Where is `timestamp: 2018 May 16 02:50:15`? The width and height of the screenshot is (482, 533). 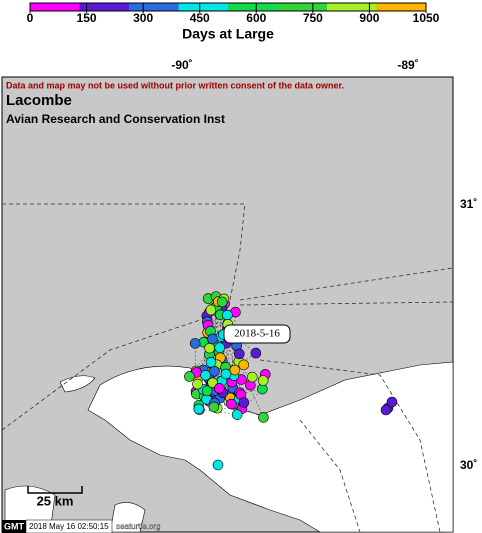
timestamp: 2018 May 16 02:50:15 is located at coordinates (69, 526).